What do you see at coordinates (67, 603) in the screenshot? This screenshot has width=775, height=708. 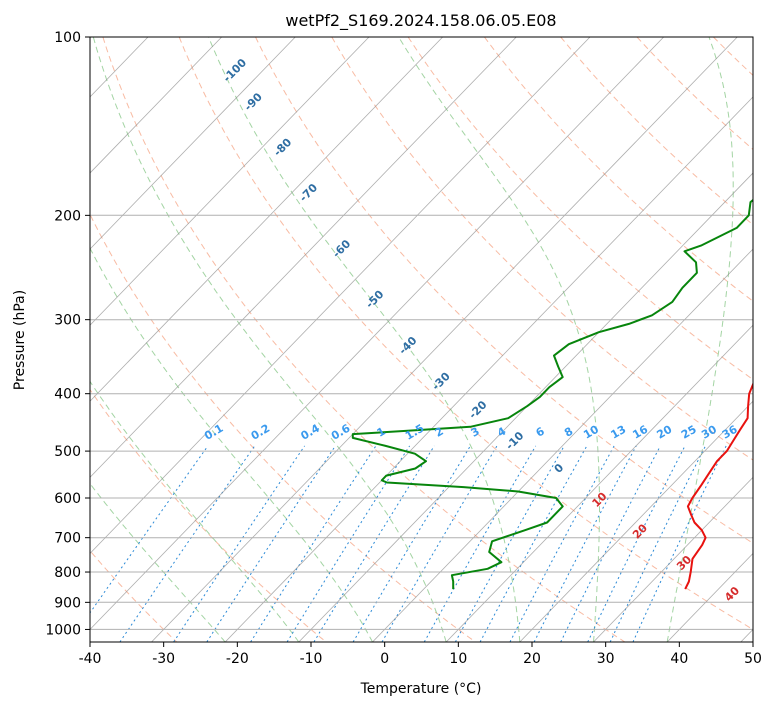 I see `y-tick-label: 900` at bounding box center [67, 603].